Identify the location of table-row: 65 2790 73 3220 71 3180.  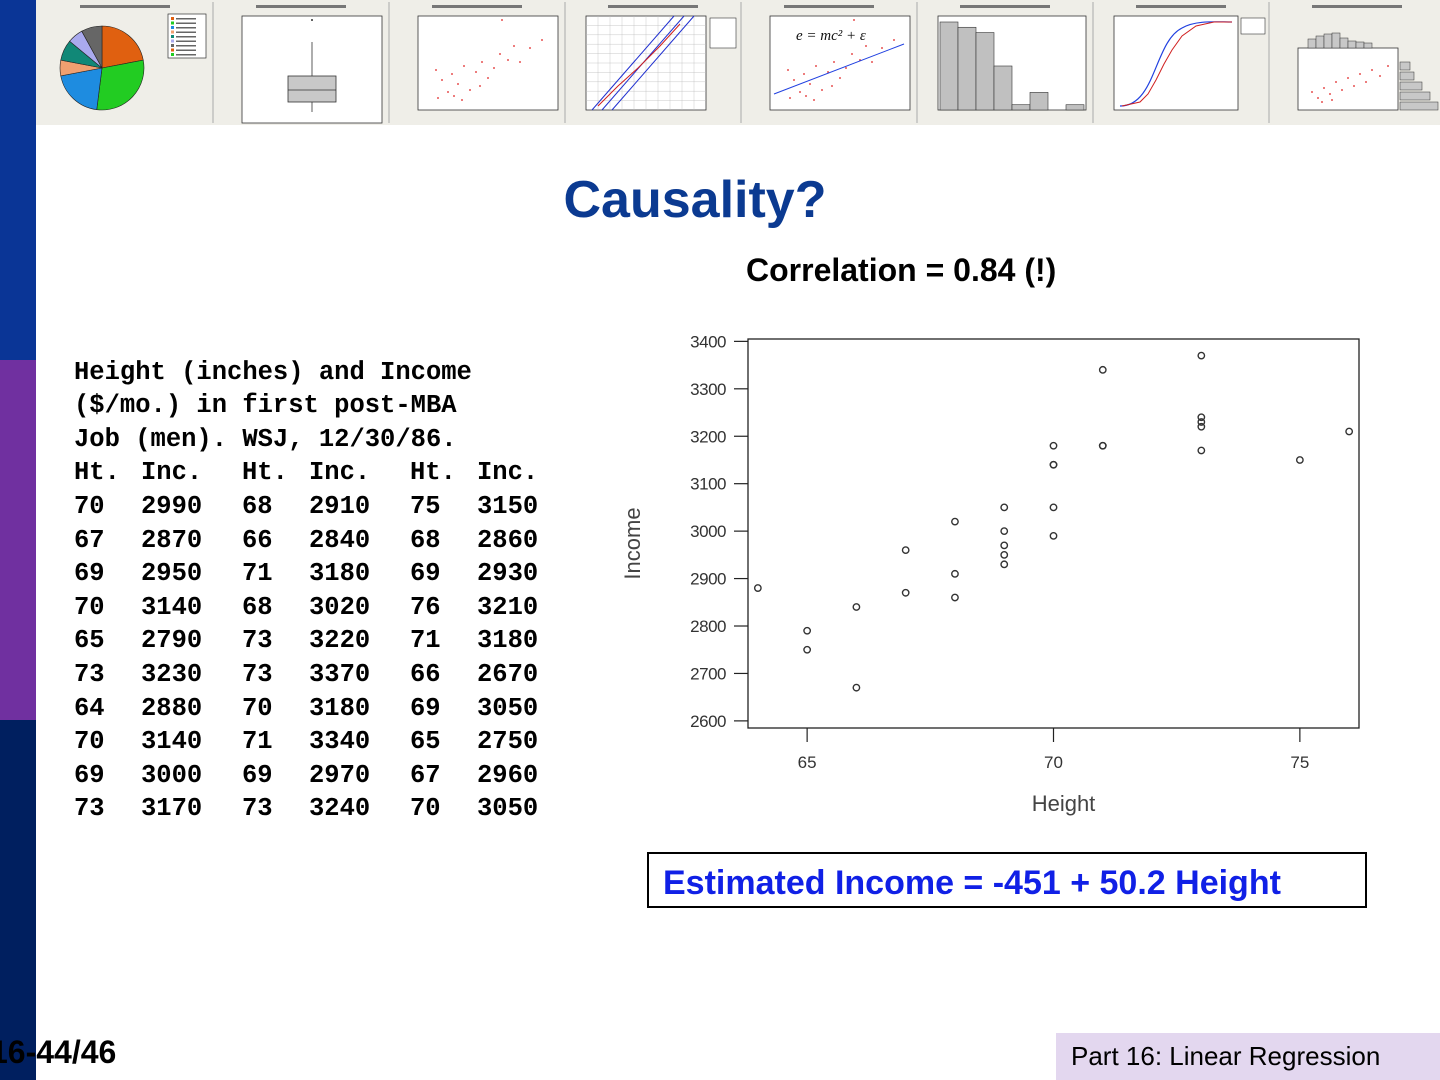
(326, 641).